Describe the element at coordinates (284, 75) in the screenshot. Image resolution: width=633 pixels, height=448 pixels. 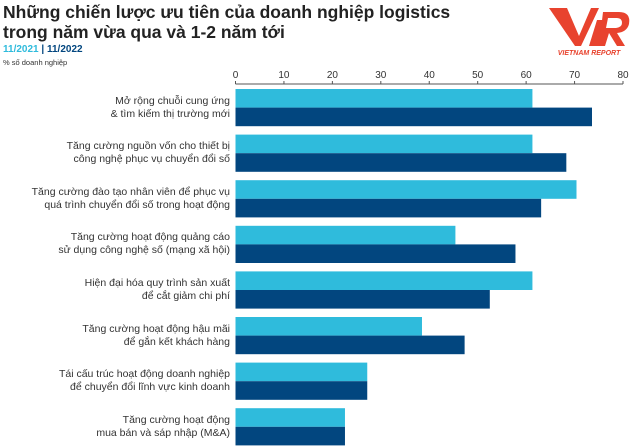
I see `x-tick-label: 10` at that location.